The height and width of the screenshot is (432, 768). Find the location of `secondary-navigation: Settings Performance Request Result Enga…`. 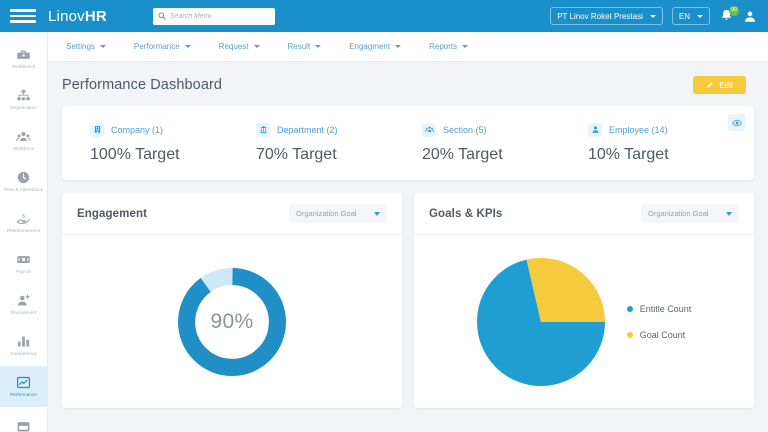

secondary-navigation: Settings Performance Request Result Enga… is located at coordinates (408, 47).